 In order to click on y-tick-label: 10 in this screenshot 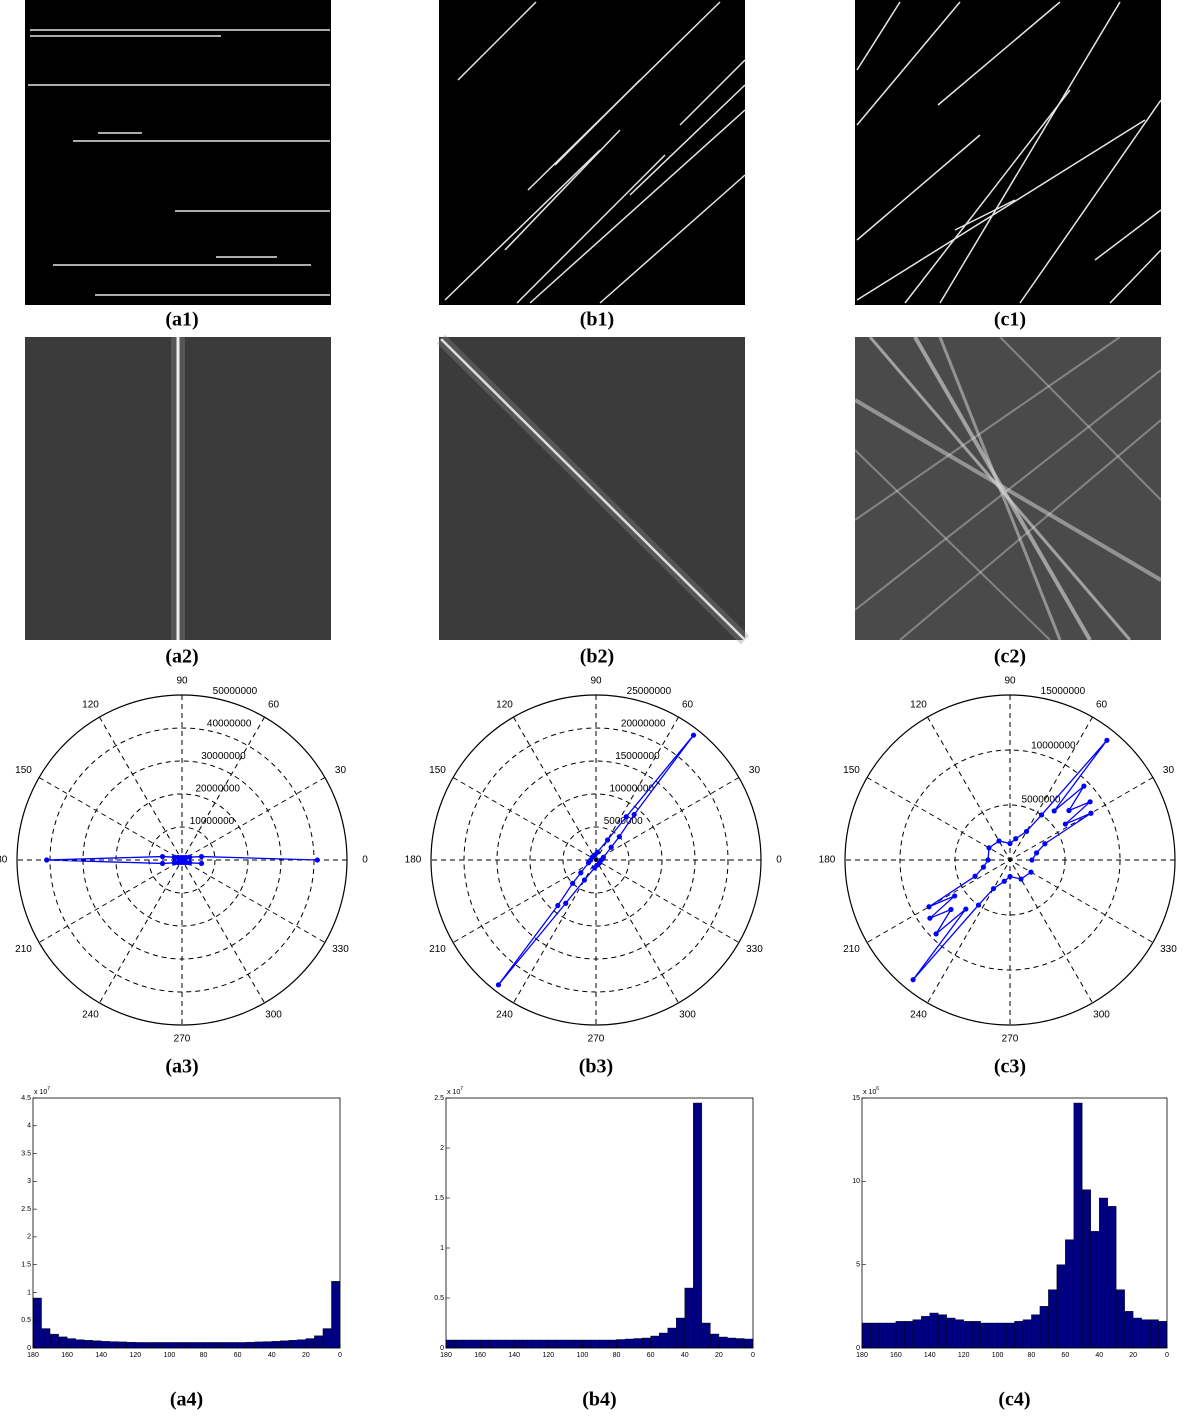, I will do `click(856, 1181)`.